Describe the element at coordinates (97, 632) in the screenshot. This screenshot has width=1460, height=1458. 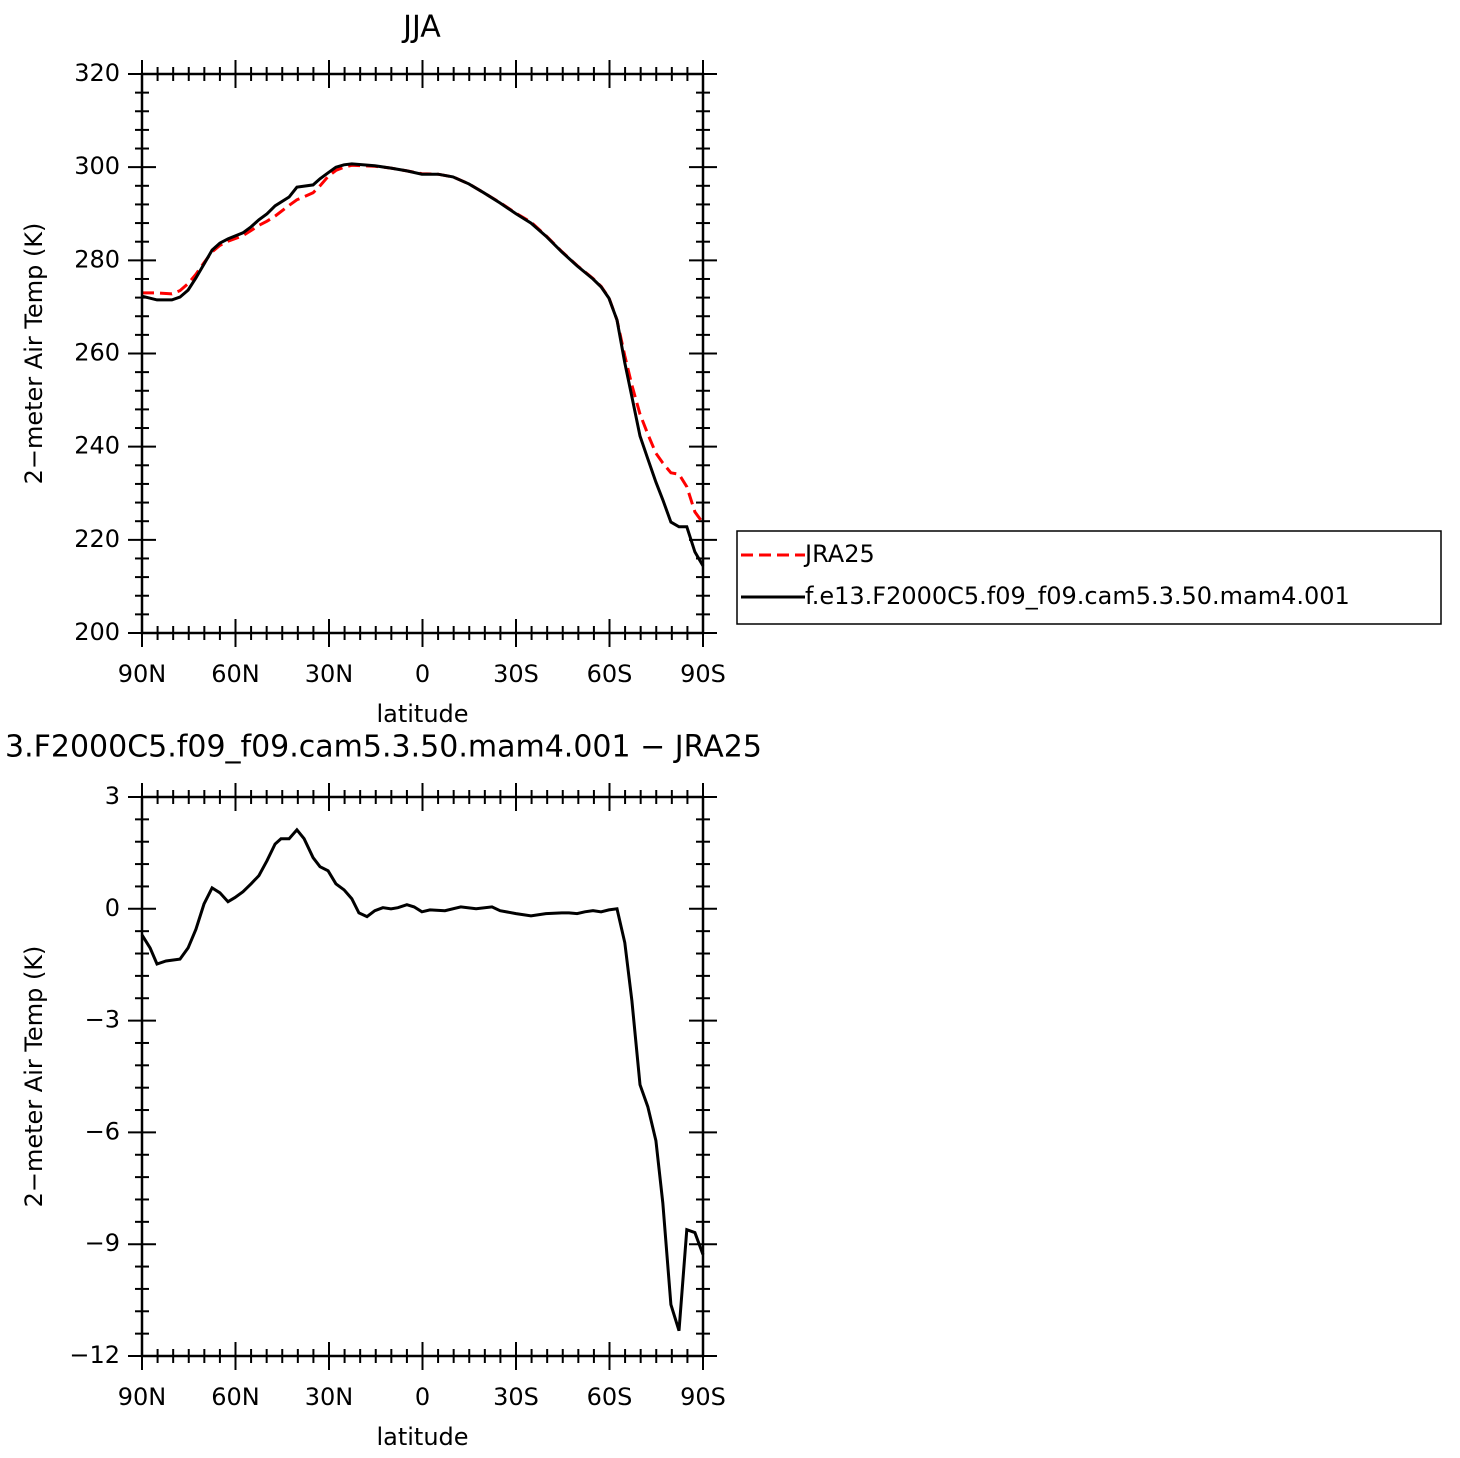
I see `y-tick-label: 200` at that location.